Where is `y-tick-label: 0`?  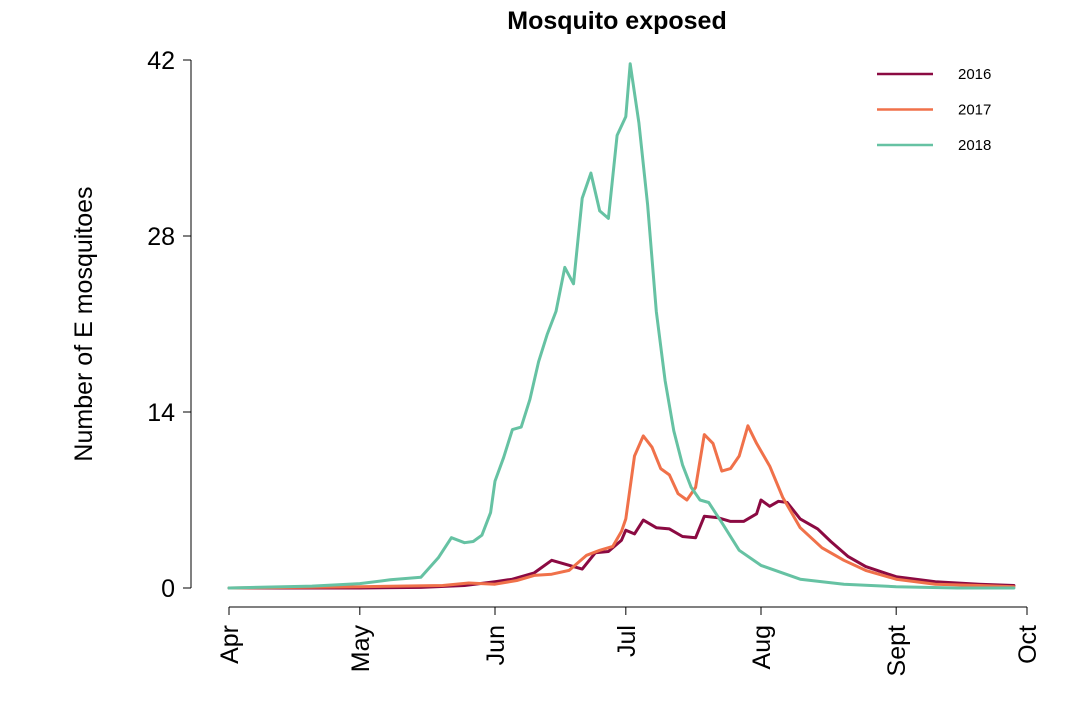
y-tick-label: 0 is located at coordinates (168, 589).